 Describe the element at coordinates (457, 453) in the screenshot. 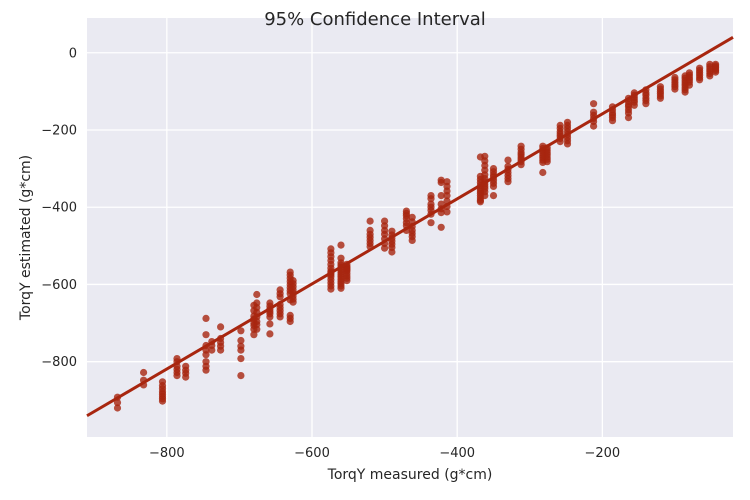

I see `x-tick-label: −400` at that location.